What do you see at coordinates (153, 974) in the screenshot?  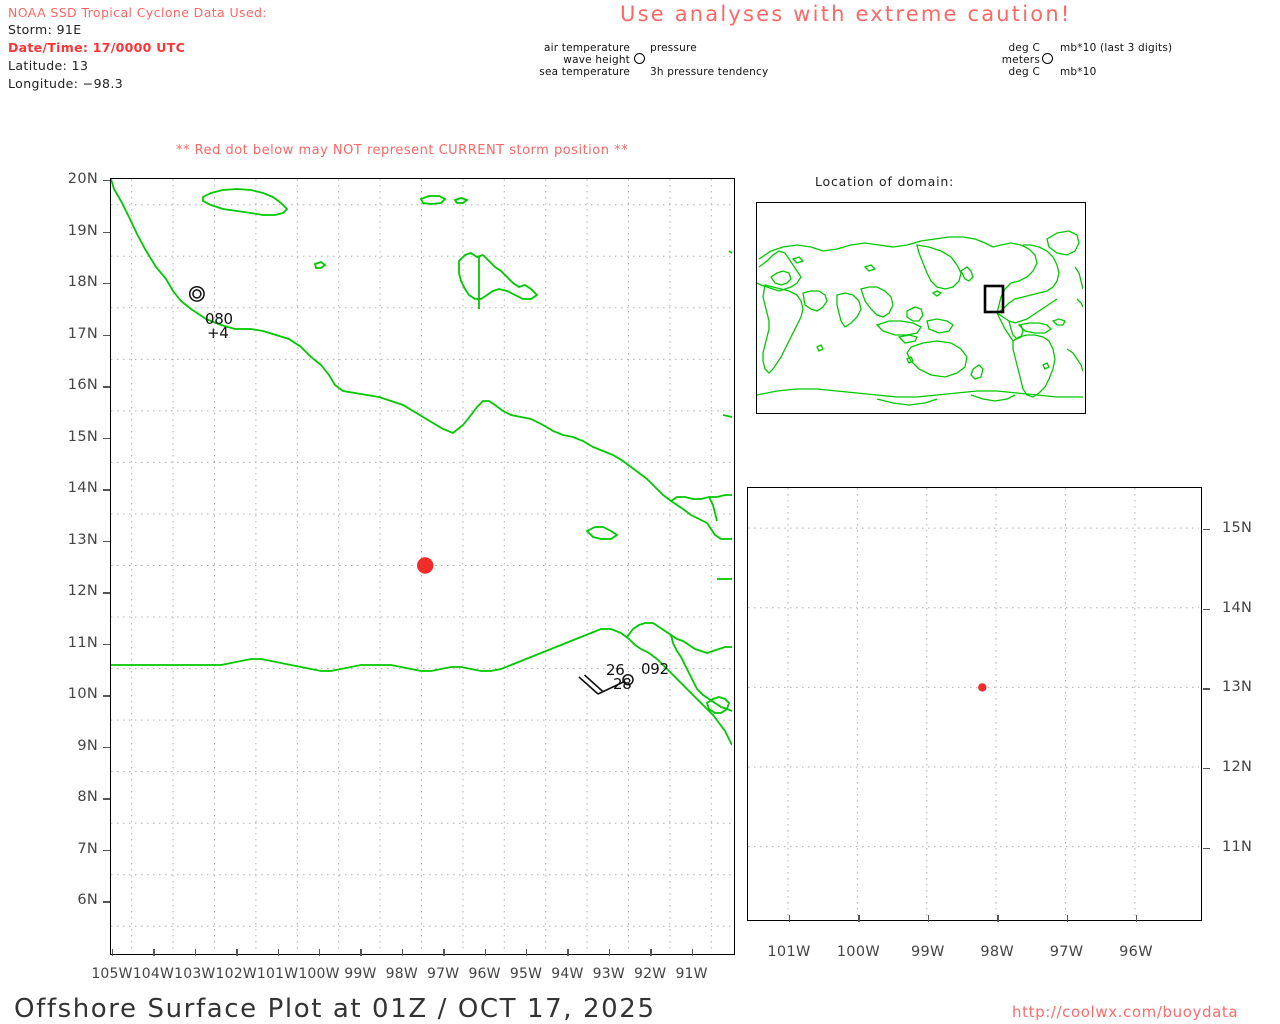 I see `main-x-label: 104W` at bounding box center [153, 974].